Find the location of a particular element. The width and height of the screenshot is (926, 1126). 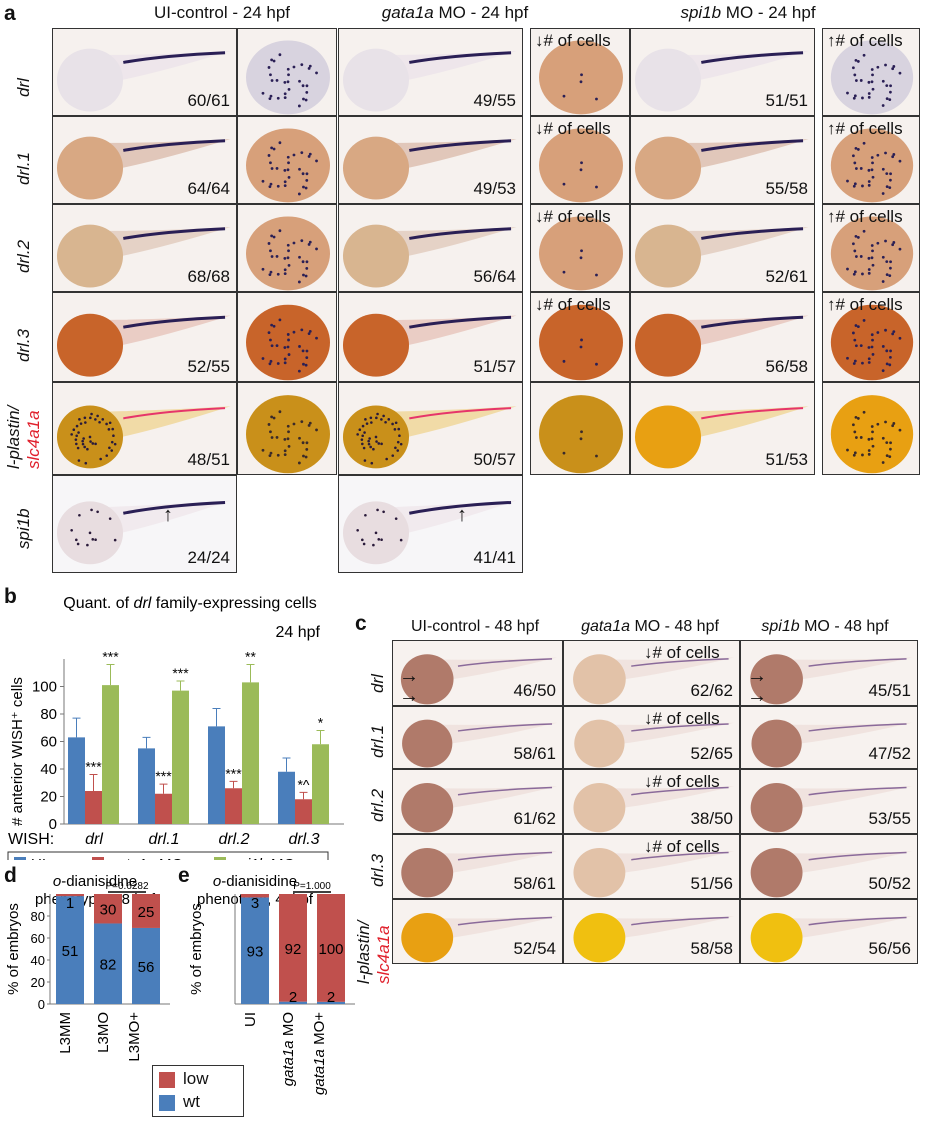

panel-a-ventral-image: ↑# of cells is located at coordinates (871, 160).